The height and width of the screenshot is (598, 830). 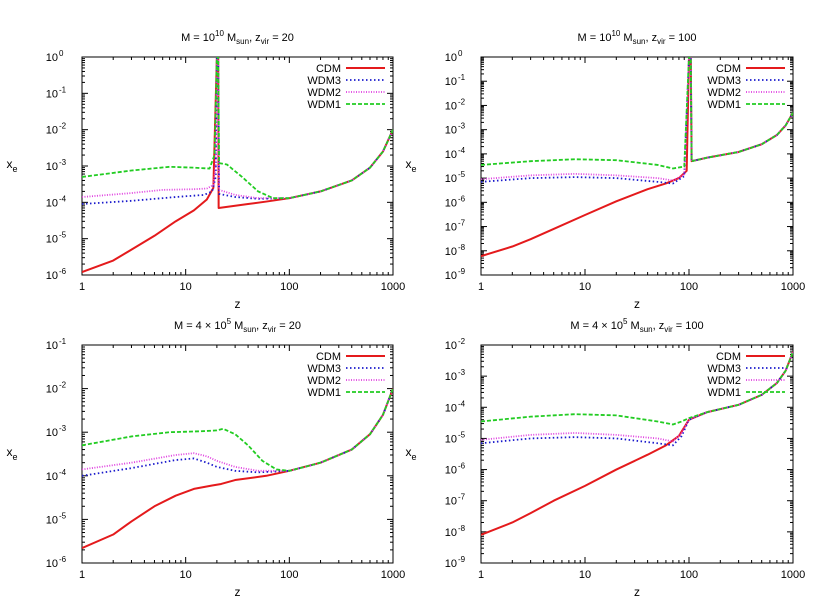 What do you see at coordinates (237, 37) in the screenshot?
I see `chart-title: M = 1010 Msun, zvir = 20` at bounding box center [237, 37].